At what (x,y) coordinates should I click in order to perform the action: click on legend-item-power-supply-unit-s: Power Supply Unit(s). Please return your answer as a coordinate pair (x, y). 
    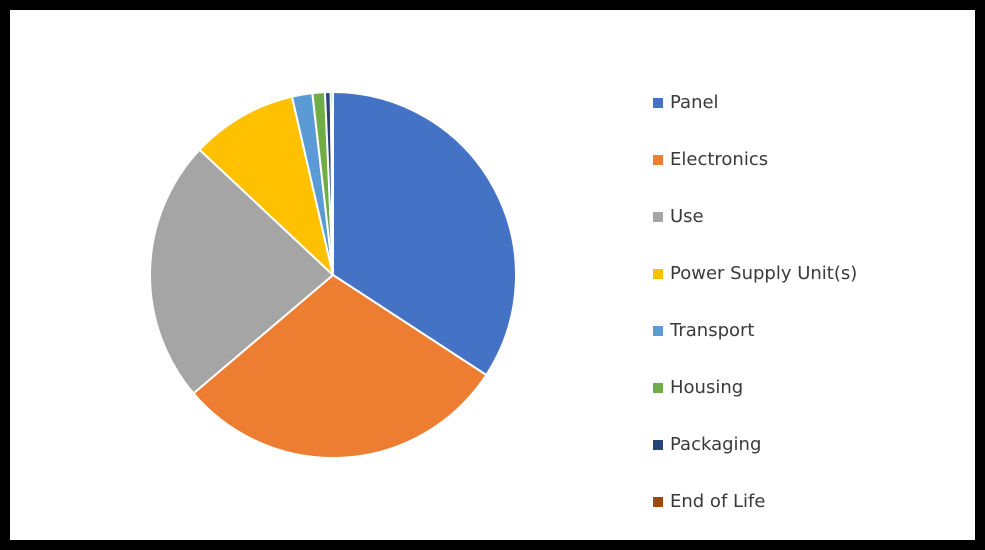
    Looking at the image, I should click on (755, 273).